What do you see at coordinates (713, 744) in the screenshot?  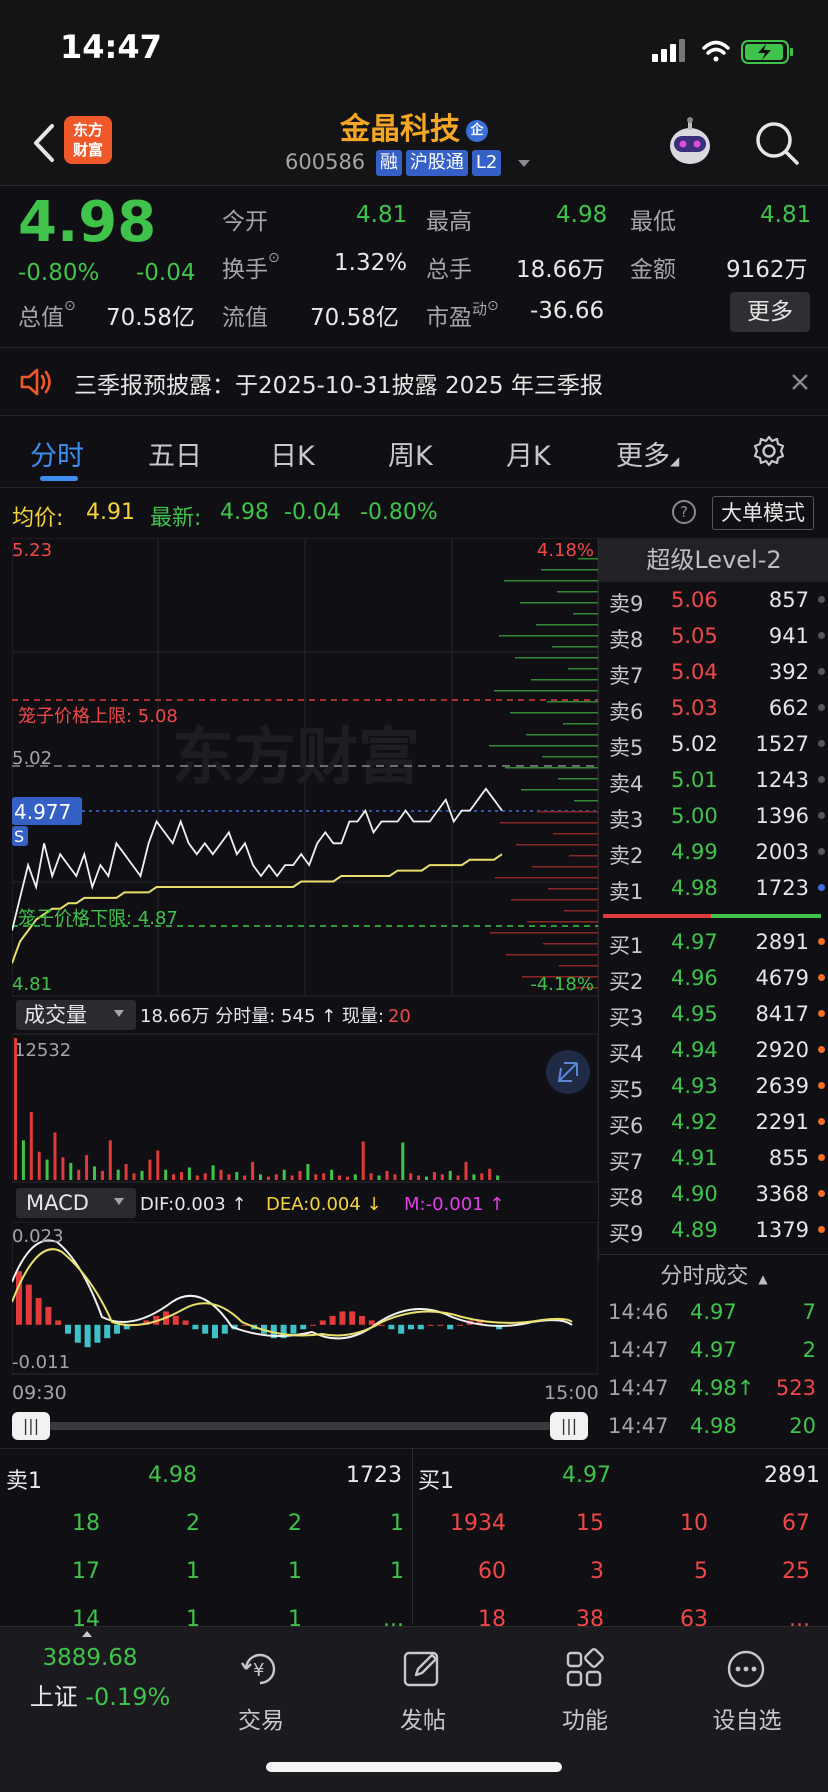 I see `ask-row: 卖5 5.02 1527` at bounding box center [713, 744].